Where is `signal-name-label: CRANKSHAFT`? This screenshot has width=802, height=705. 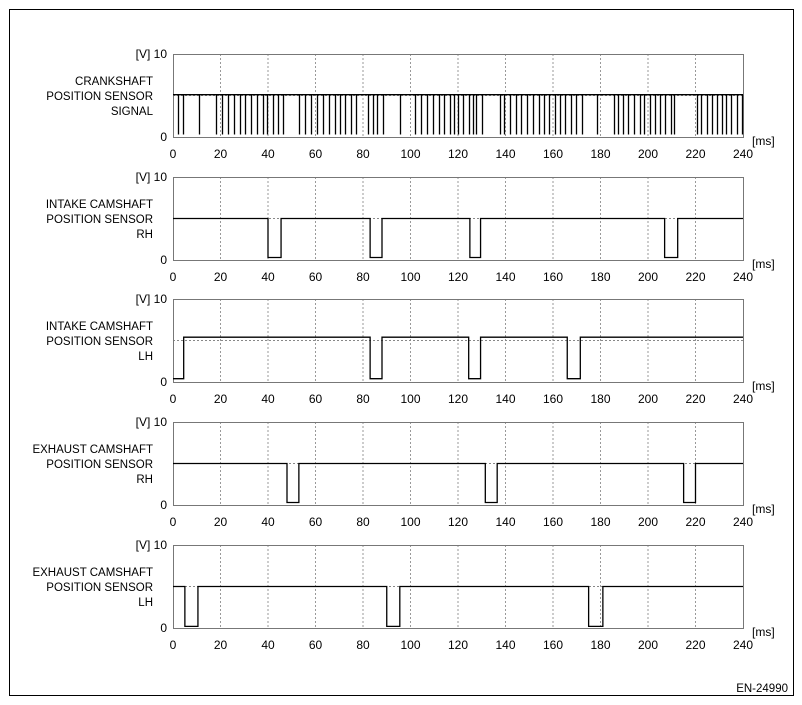
signal-name-label: CRANKSHAFT is located at coordinates (114, 82).